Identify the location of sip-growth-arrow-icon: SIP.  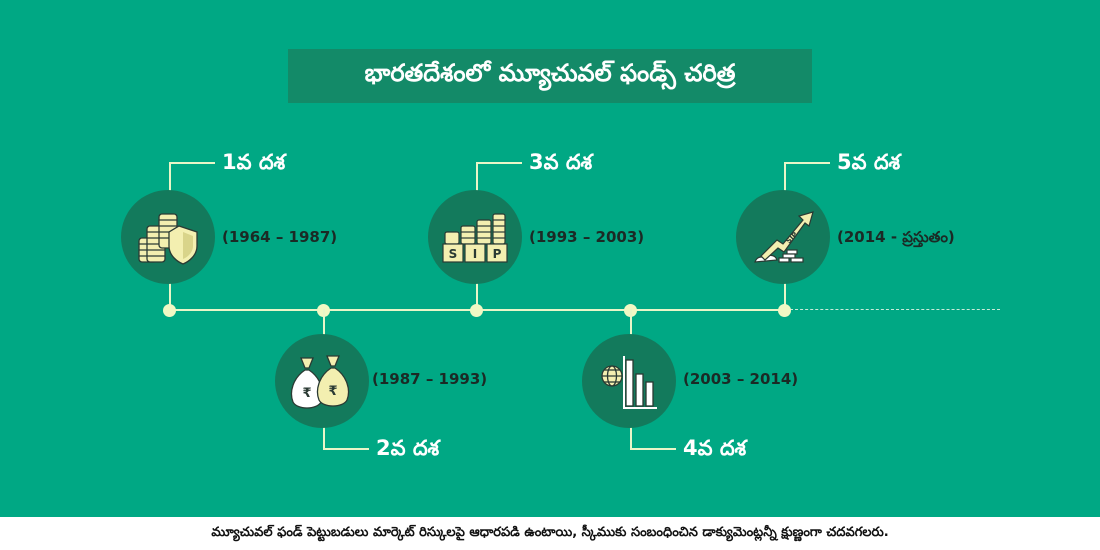
(784, 237).